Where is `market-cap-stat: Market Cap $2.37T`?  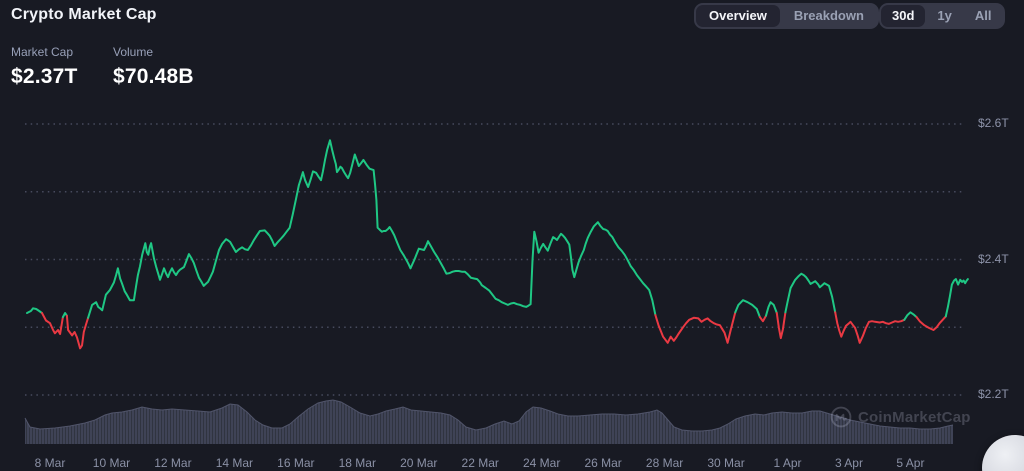 market-cap-stat: Market Cap $2.37T is located at coordinates (44, 67).